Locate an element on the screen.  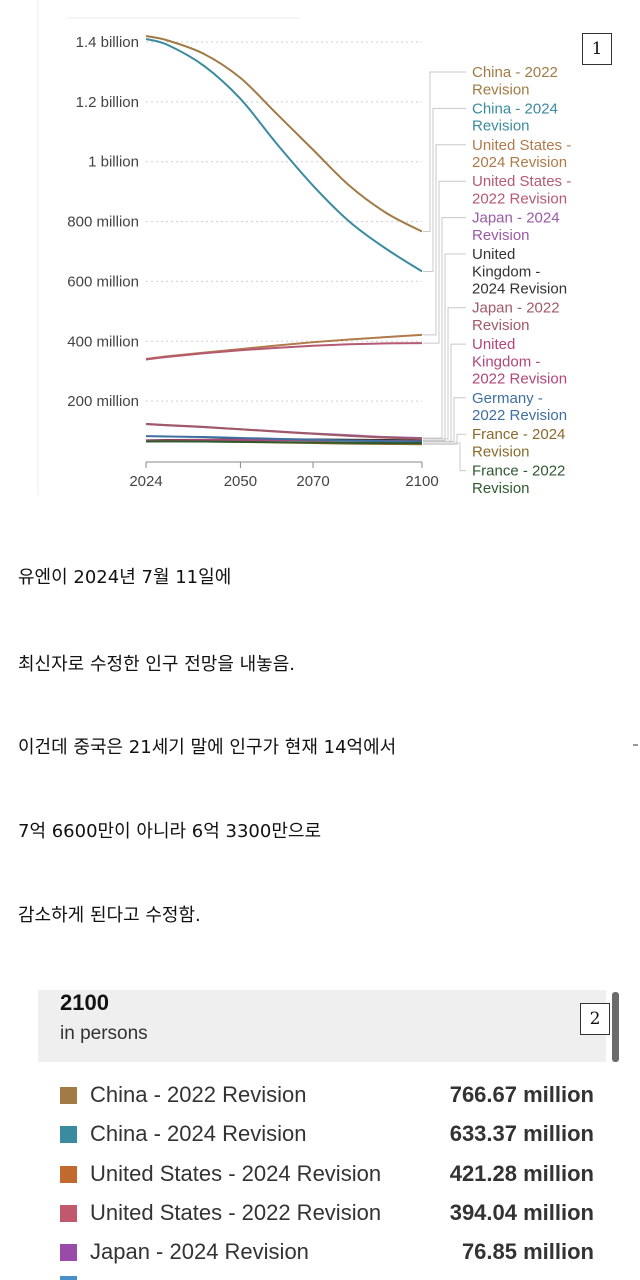
text-line-5: 감소하게 된다고 수정함. is located at coordinates (109, 915).